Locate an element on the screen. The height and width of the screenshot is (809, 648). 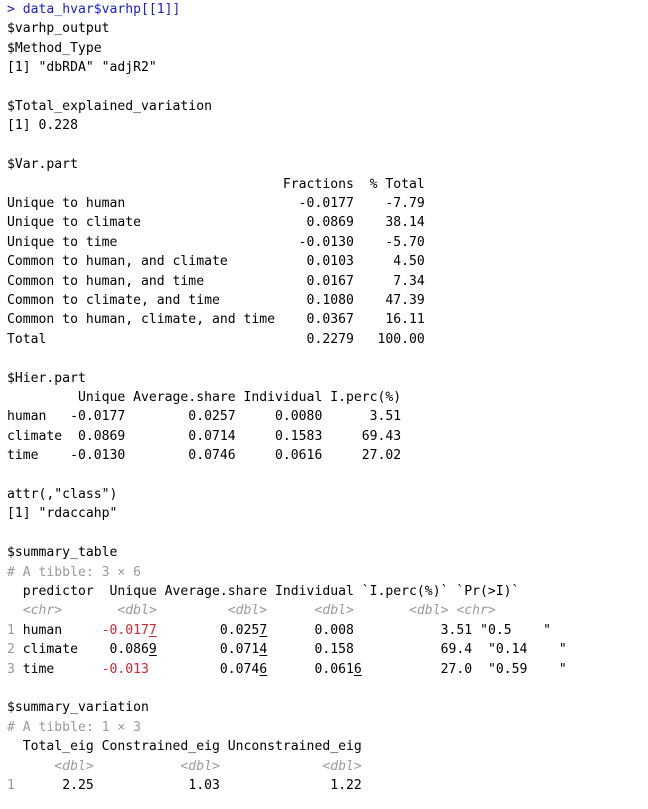
output-line: [1] "dbRDA" "adjR2" is located at coordinates (82, 68).